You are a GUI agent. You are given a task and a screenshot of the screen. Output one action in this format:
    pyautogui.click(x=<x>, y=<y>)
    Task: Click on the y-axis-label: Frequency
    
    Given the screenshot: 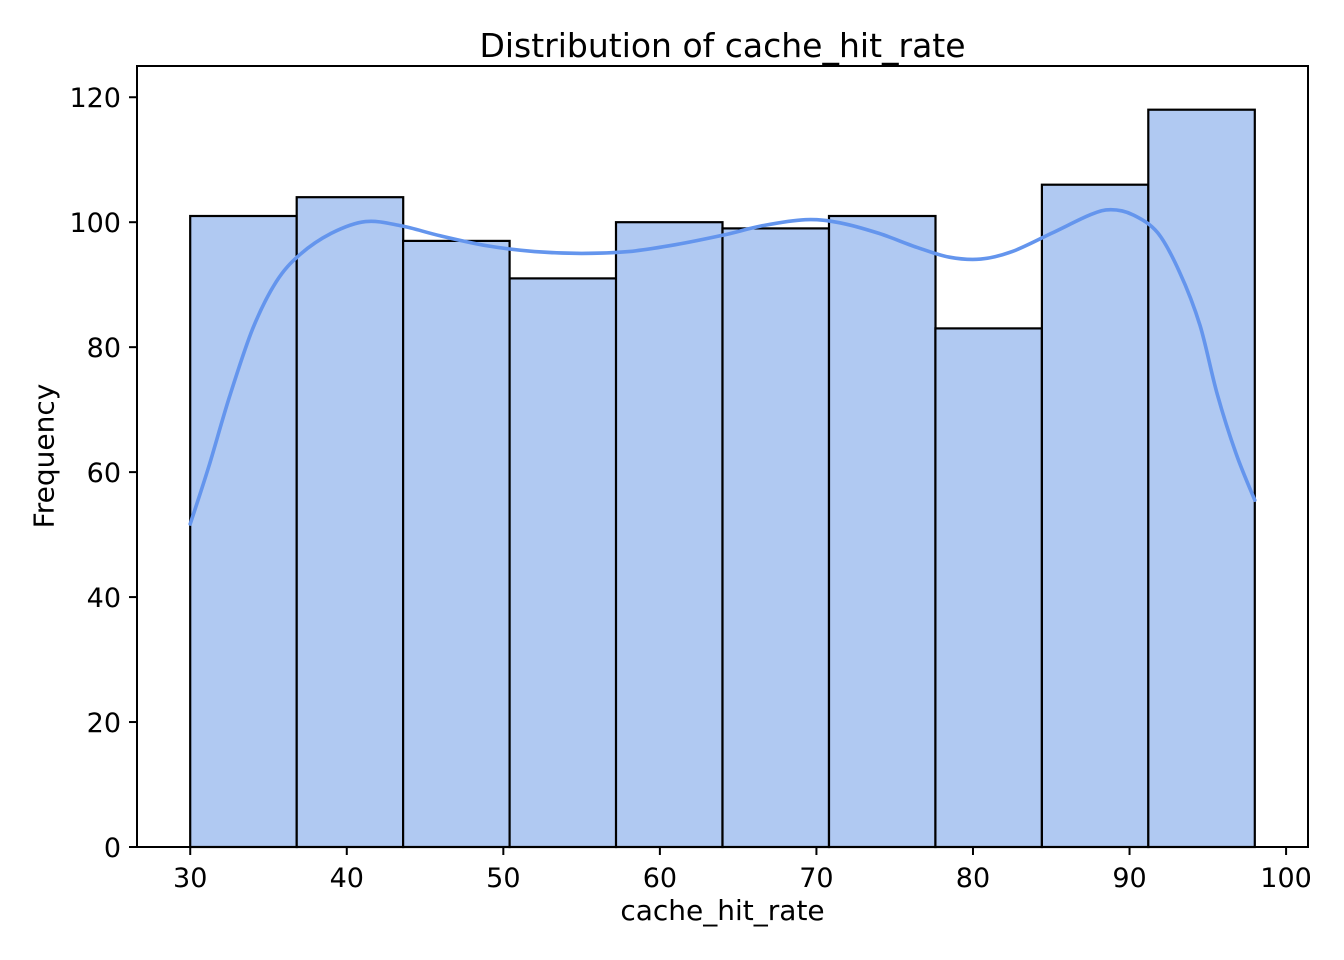 What is the action you would take?
    pyautogui.click(x=44, y=456)
    